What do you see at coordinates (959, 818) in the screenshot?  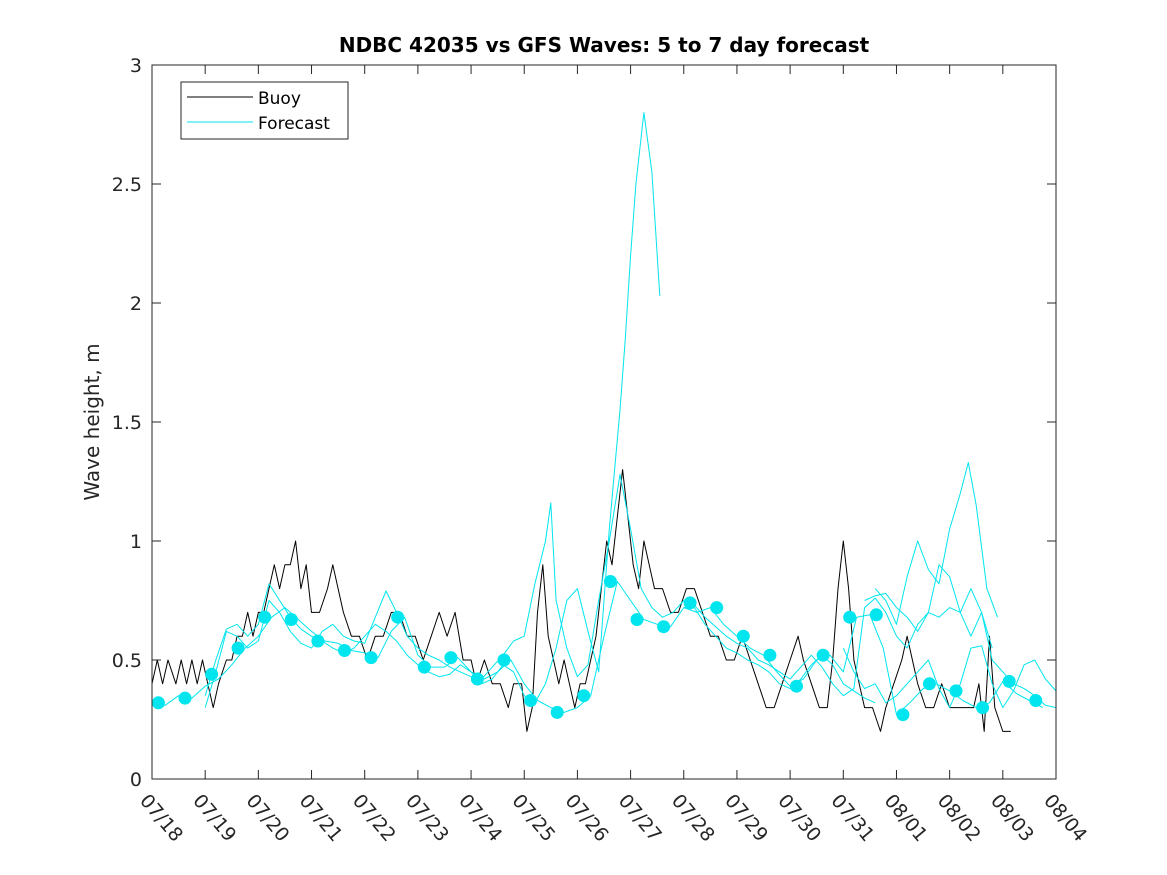 I see `x-tick-label: 08/02` at bounding box center [959, 818].